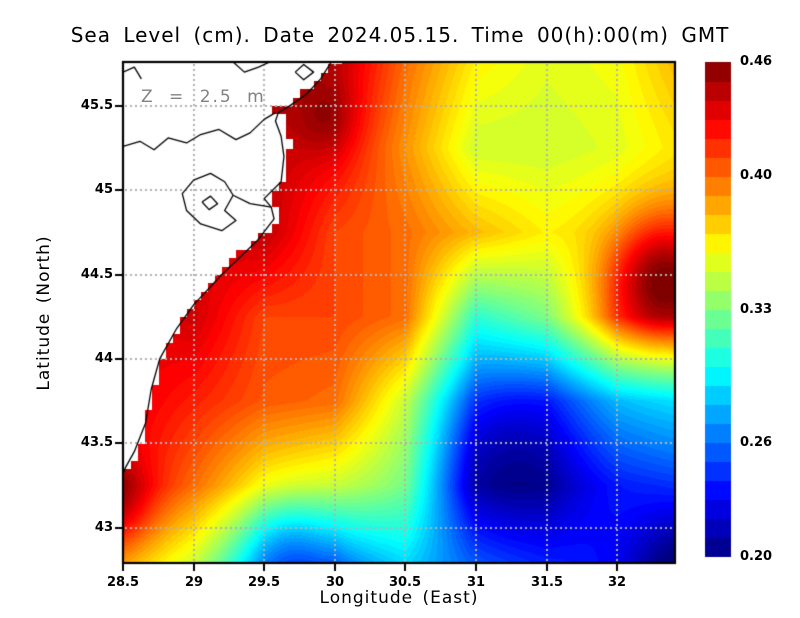 Image resolution: width=800 pixels, height=618 pixels. What do you see at coordinates (756, 556) in the screenshot?
I see `colorbar-tick-label: 0.20` at bounding box center [756, 556].